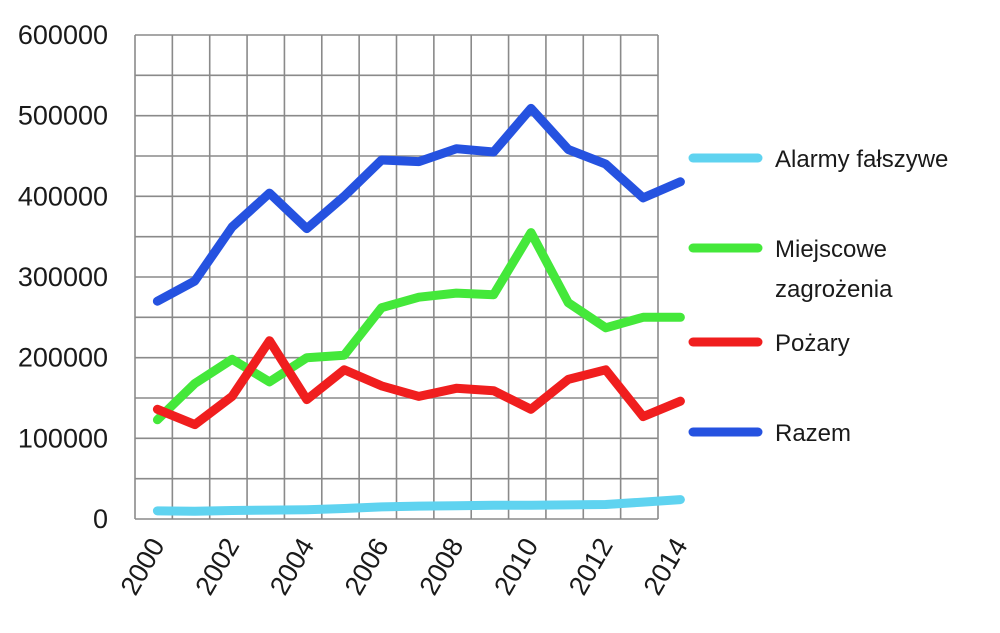 This screenshot has height=633, width=1000. What do you see at coordinates (217, 566) in the screenshot?
I see `x-tick-label: 2002` at bounding box center [217, 566].